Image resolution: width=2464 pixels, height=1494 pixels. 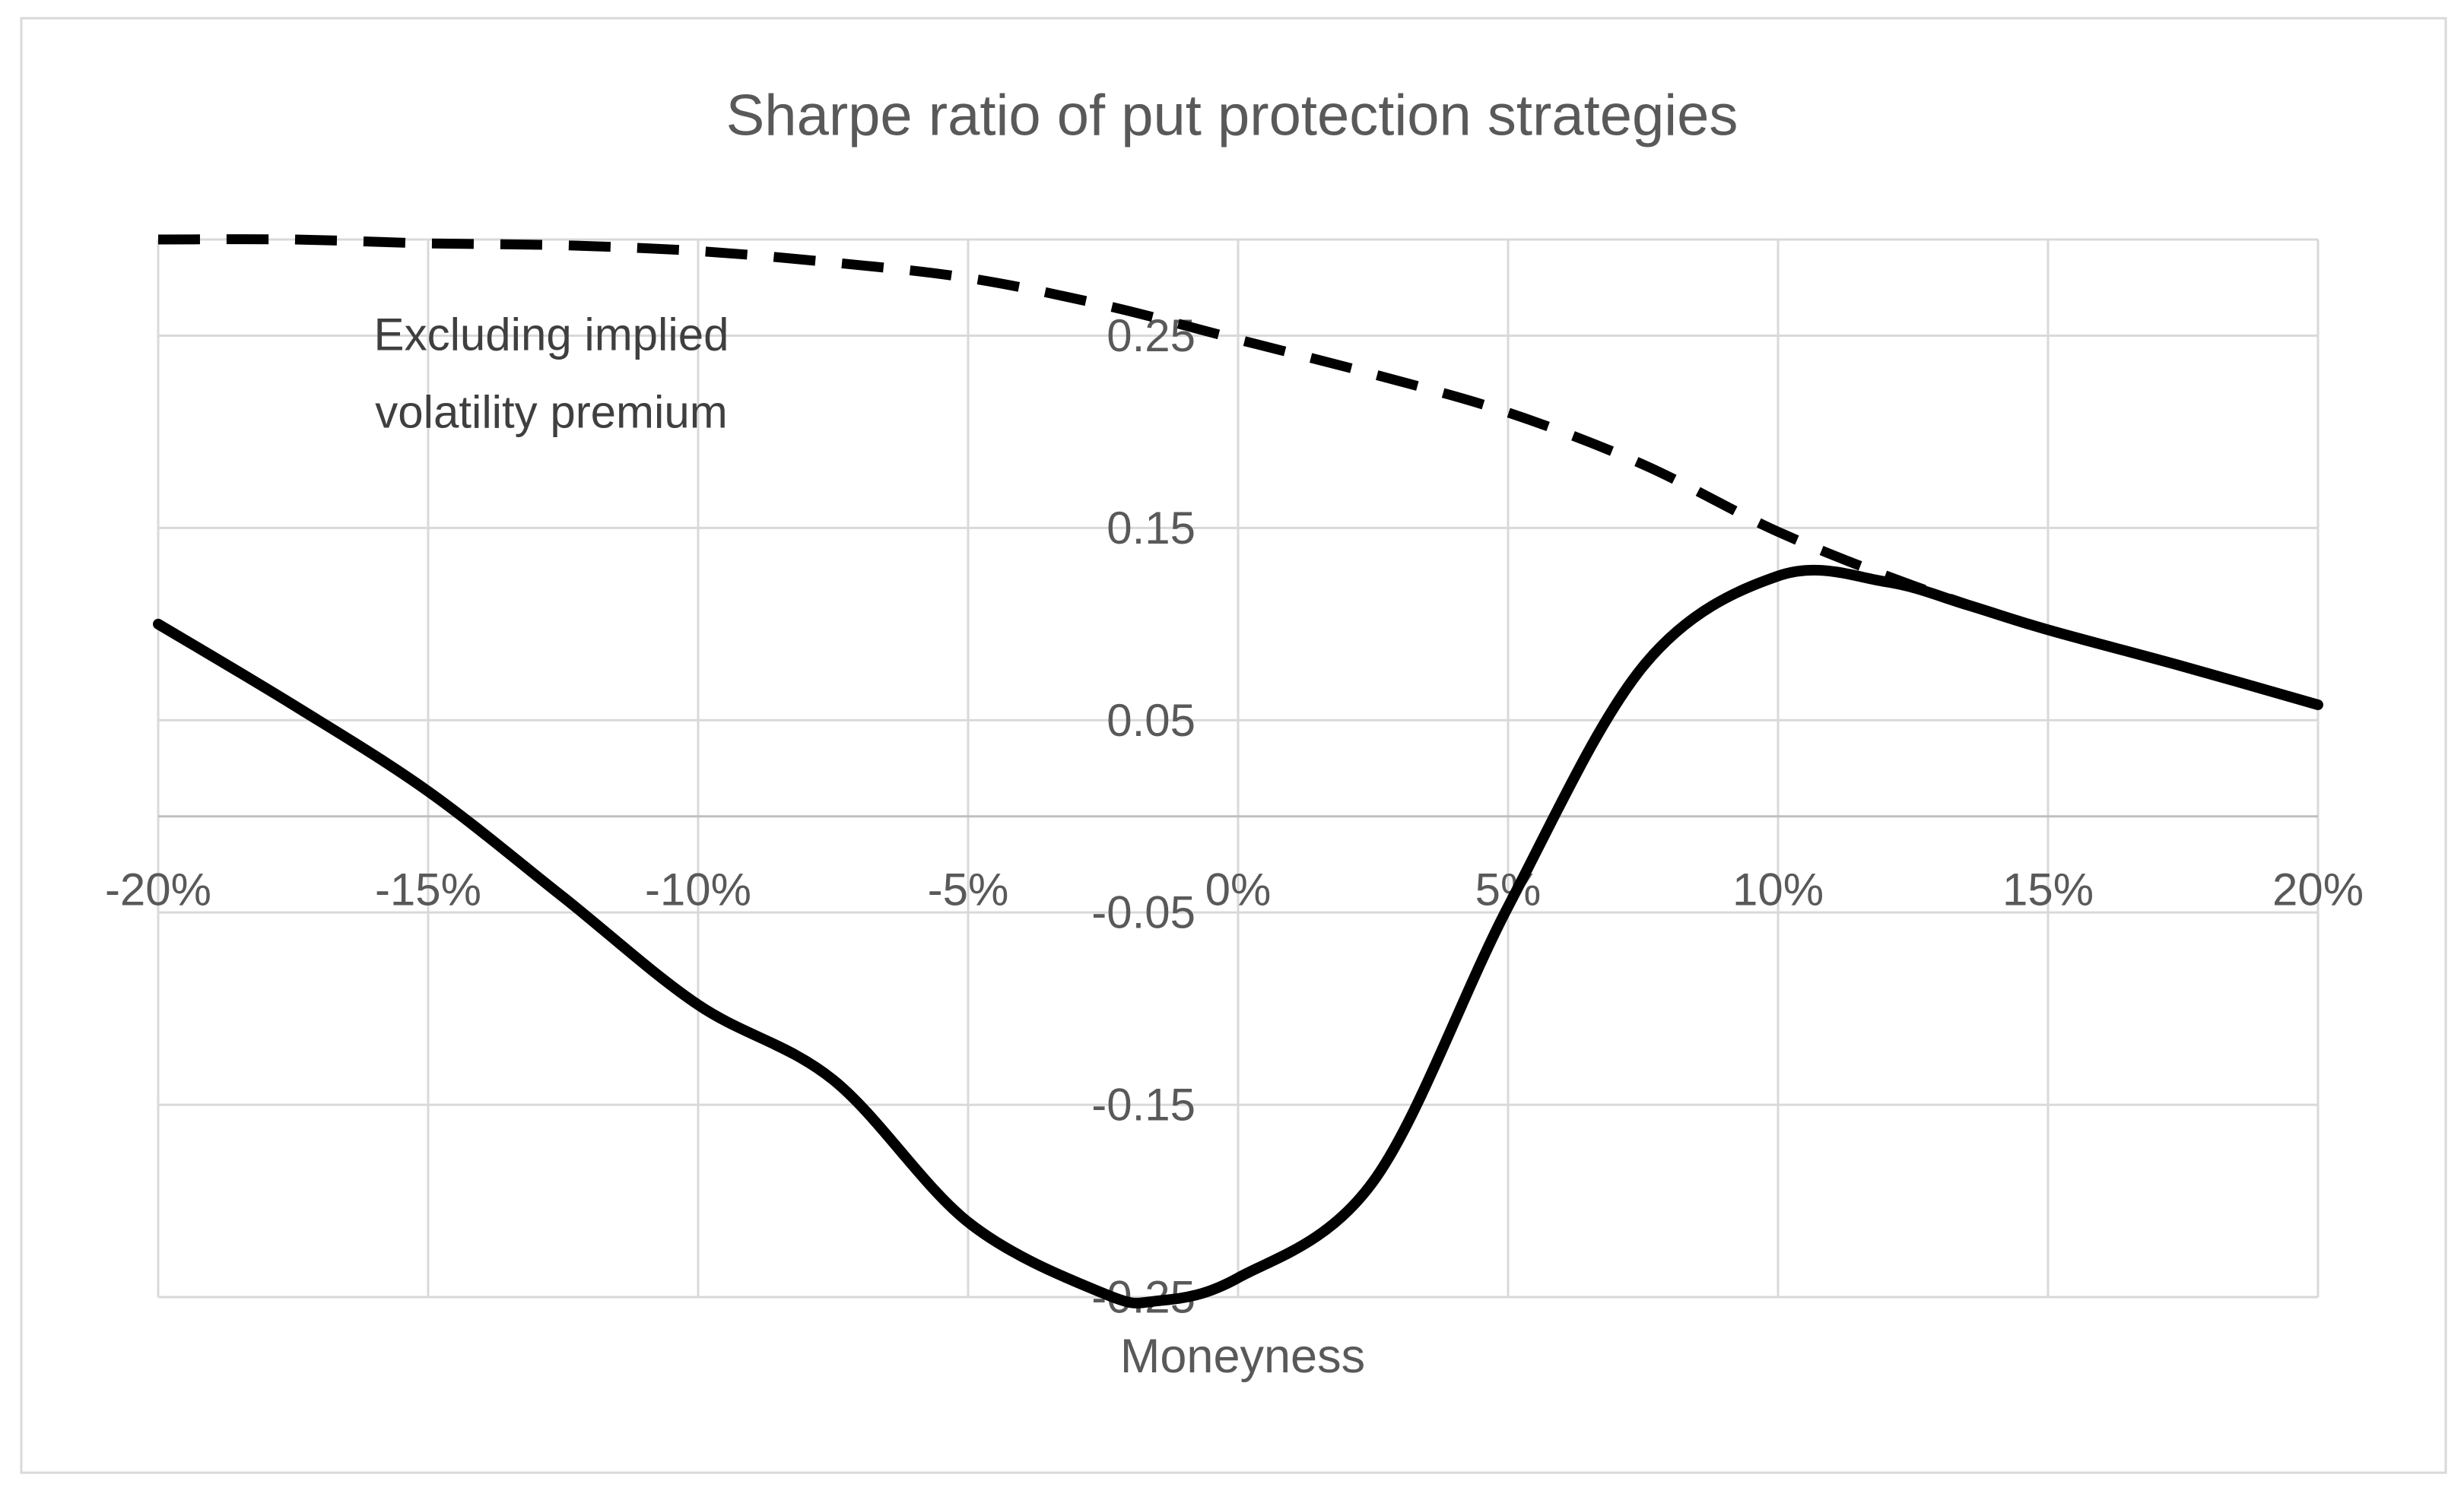 What do you see at coordinates (2318, 889) in the screenshot?
I see `x-tick-label: 20%` at bounding box center [2318, 889].